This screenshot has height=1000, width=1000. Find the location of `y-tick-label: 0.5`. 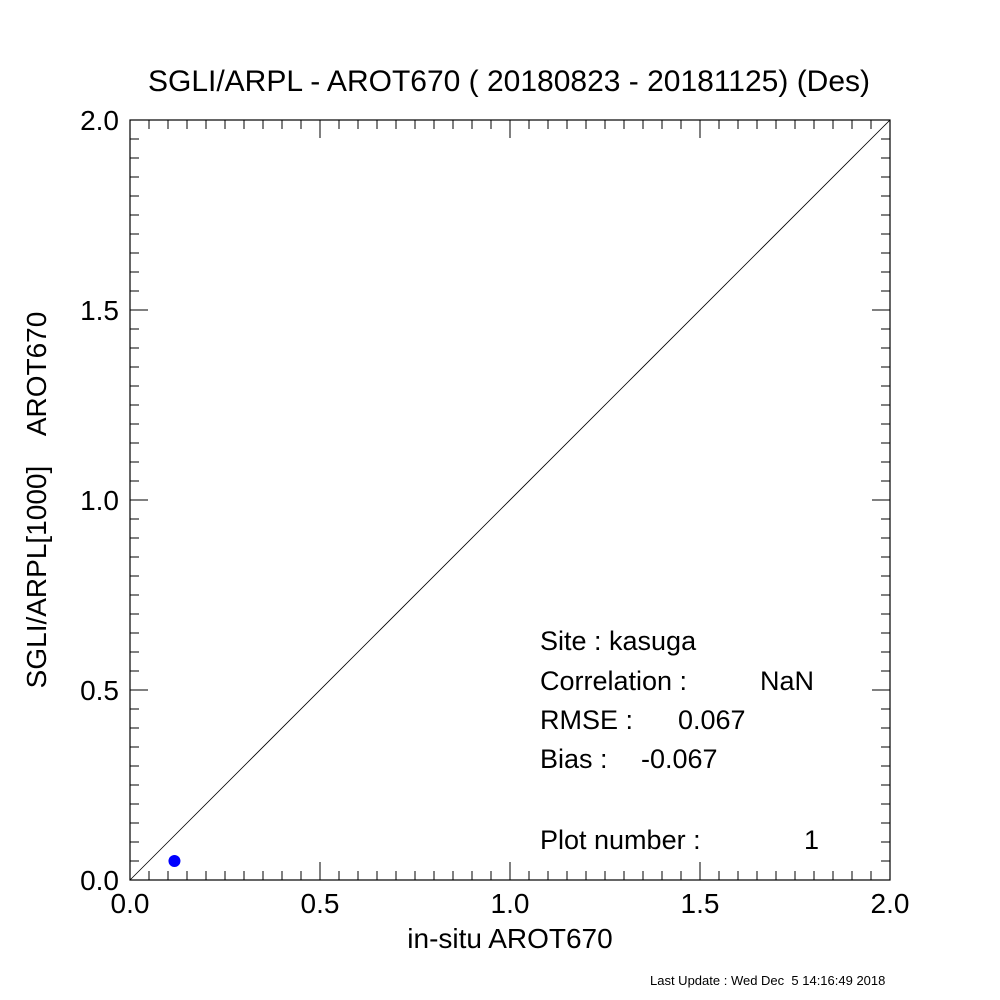

y-tick-label: 0.5 is located at coordinates (99, 690).